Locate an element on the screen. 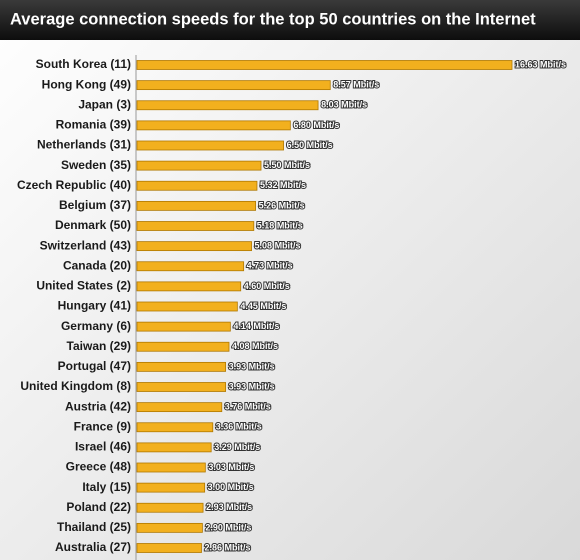 This screenshot has height=560, width=580. value-label: 8.03 Mbit/s is located at coordinates (344, 105).